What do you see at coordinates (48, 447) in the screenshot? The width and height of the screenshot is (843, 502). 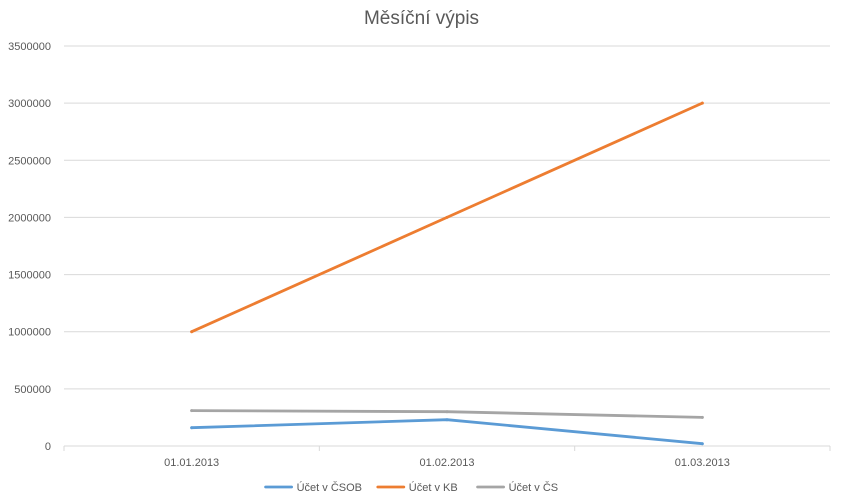 I see `y-tick-label: 0` at bounding box center [48, 447].